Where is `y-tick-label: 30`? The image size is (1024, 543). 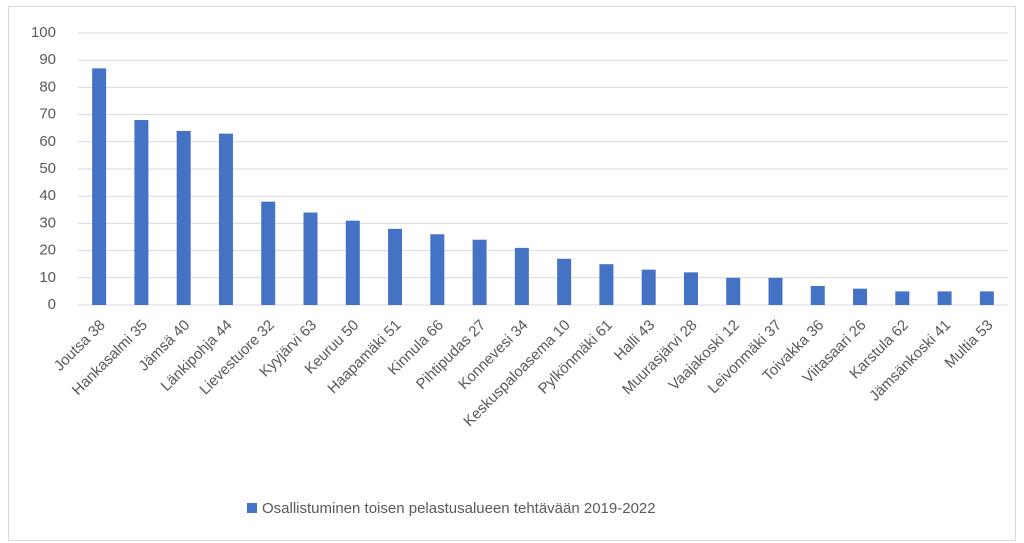
y-tick-label: 30 is located at coordinates (47, 222).